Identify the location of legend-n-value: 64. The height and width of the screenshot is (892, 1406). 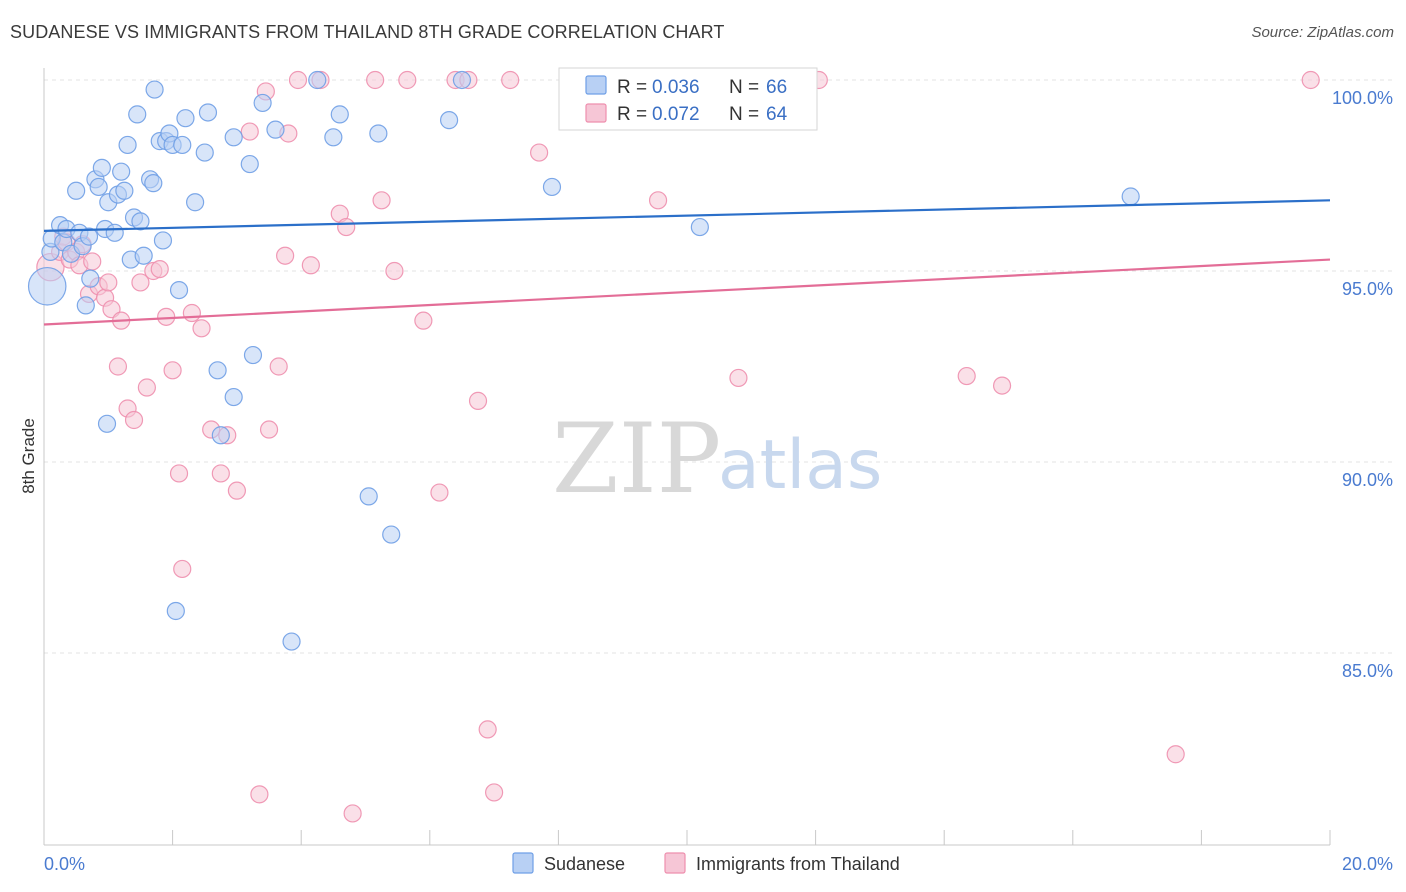
(777, 114).